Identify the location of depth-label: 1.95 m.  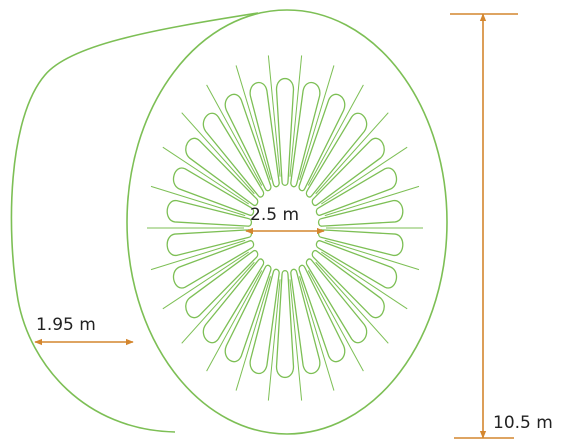
(66, 325).